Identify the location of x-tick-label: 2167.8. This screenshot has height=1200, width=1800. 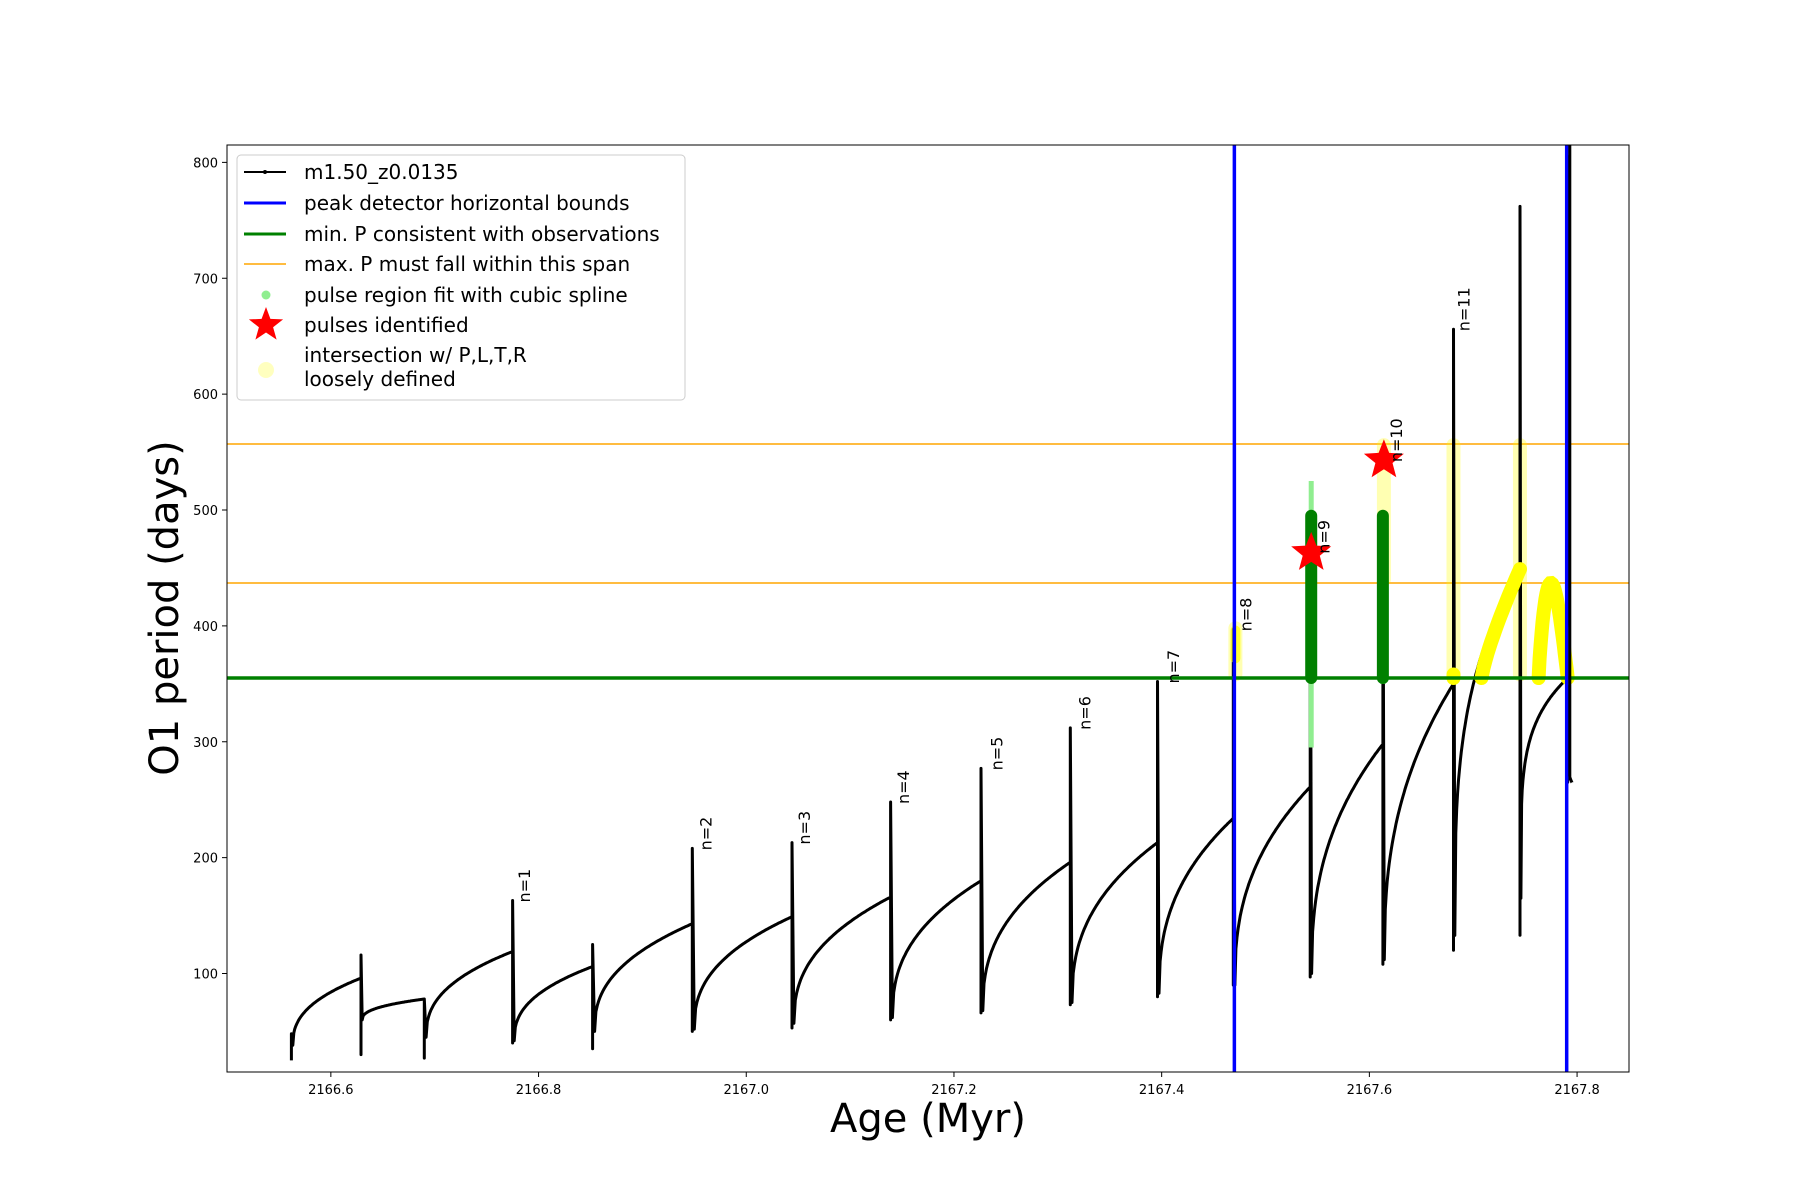
(1577, 1090).